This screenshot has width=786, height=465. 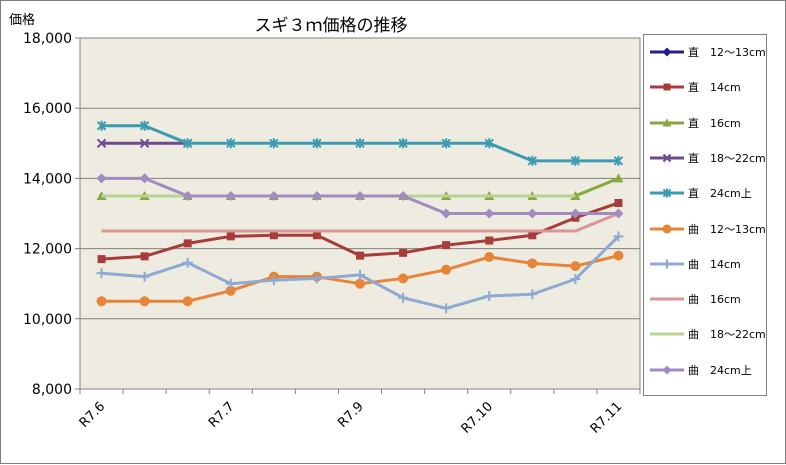 What do you see at coordinates (477, 417) in the screenshot?
I see `x-tick-label: R7.10` at bounding box center [477, 417].